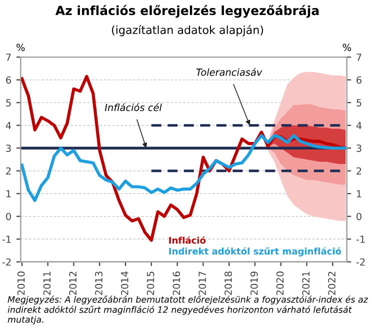  What do you see at coordinates (8, 102) in the screenshot?
I see `y-tick-label: 5` at bounding box center [8, 102].